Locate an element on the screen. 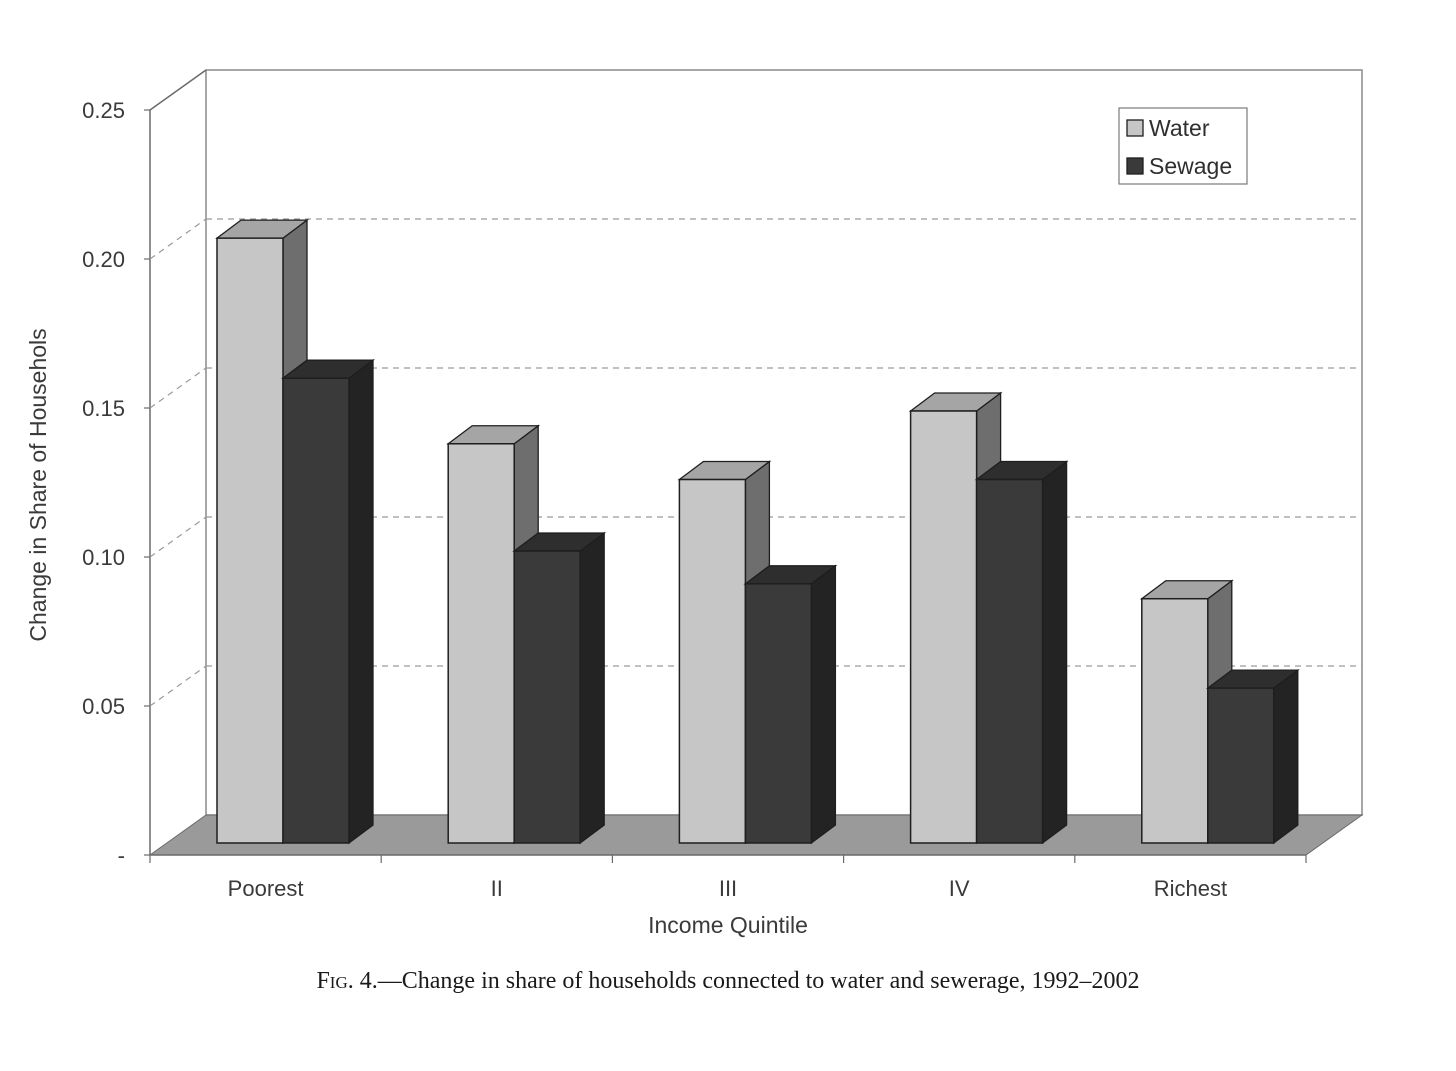  figure-label: Fig. 4. is located at coordinates (347, 981).